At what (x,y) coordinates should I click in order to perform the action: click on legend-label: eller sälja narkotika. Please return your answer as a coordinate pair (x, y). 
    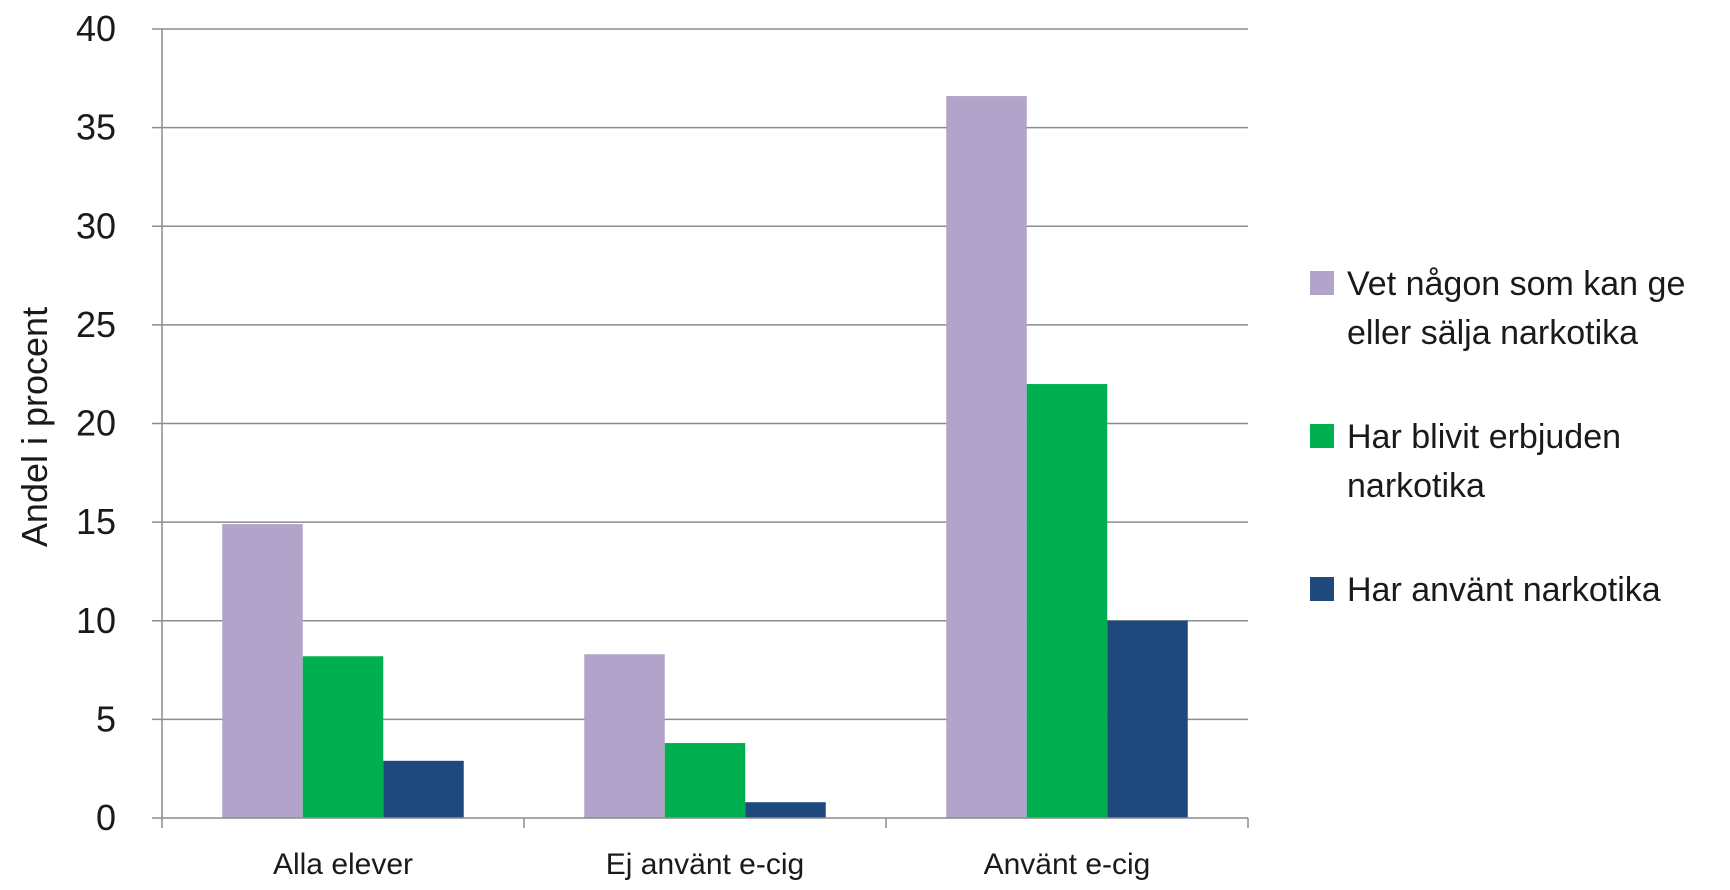
    Looking at the image, I should click on (1492, 333).